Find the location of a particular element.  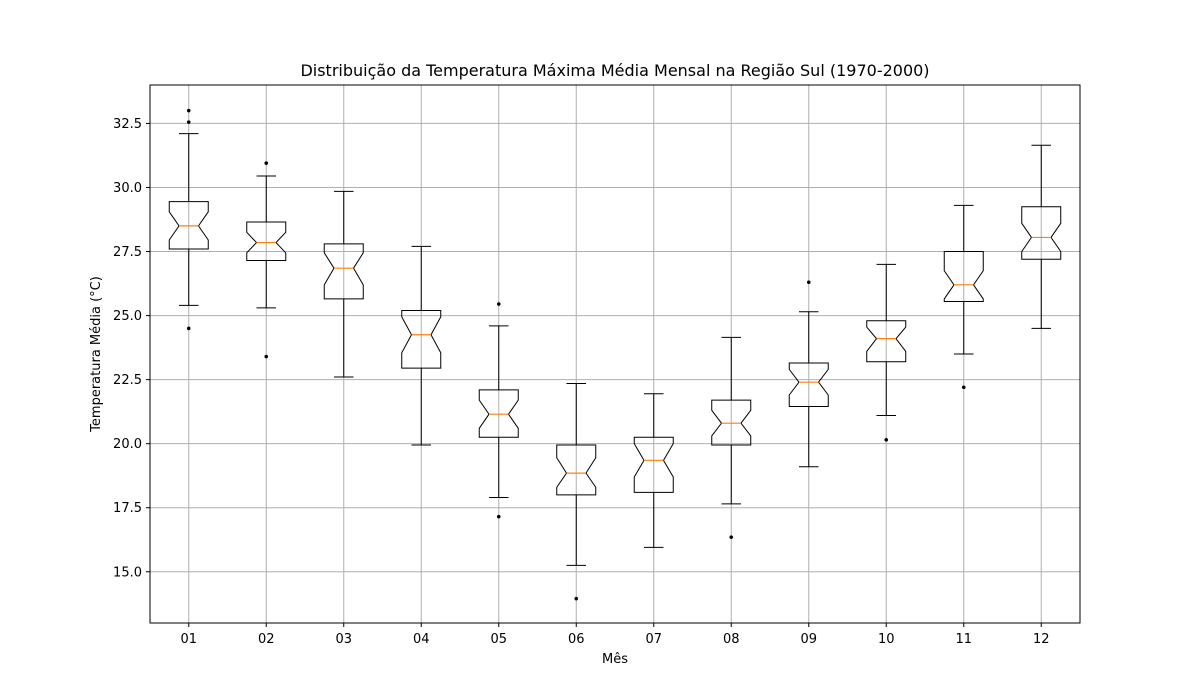

y-axis-label: Temperatura Média (°C) is located at coordinates (96, 354).